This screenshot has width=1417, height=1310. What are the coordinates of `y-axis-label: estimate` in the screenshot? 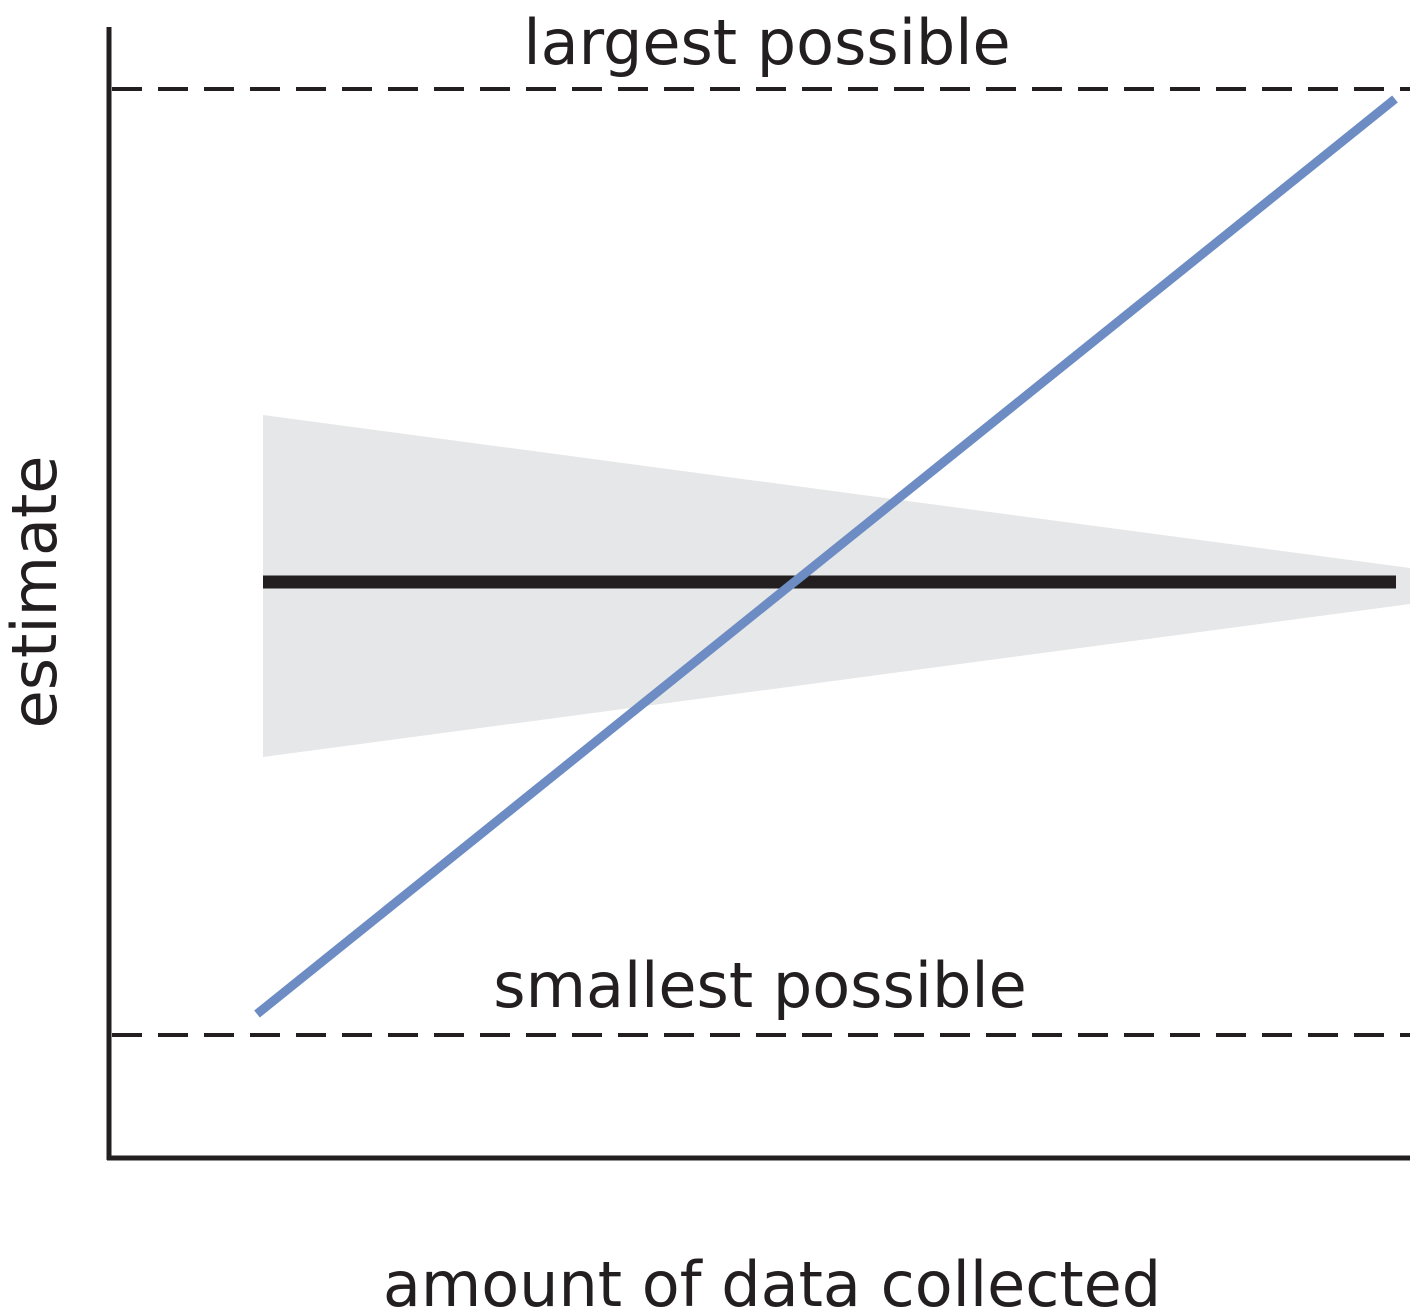 It's located at (35, 592).